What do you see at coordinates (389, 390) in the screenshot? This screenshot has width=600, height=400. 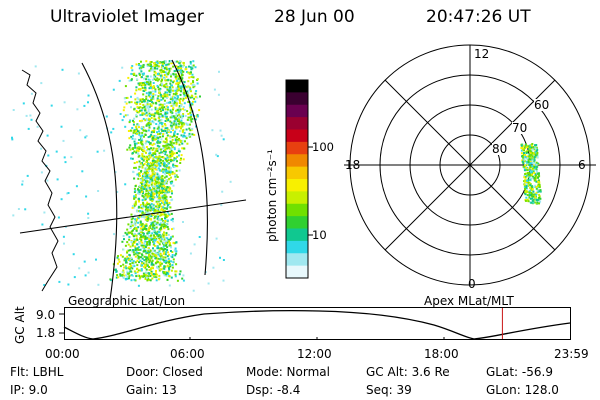 I see `status-seq: Seq: 39` at bounding box center [389, 390].